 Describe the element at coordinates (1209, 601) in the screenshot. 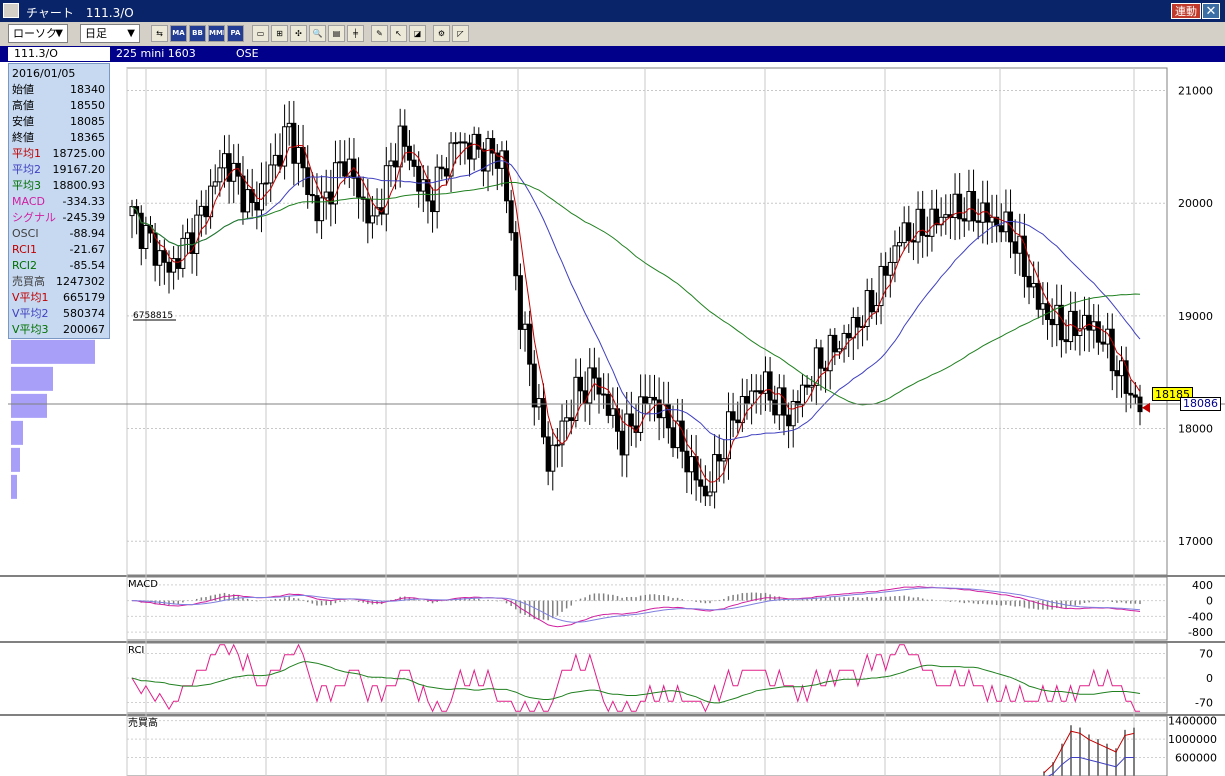

I see `macd-tick-label: 0` at that location.